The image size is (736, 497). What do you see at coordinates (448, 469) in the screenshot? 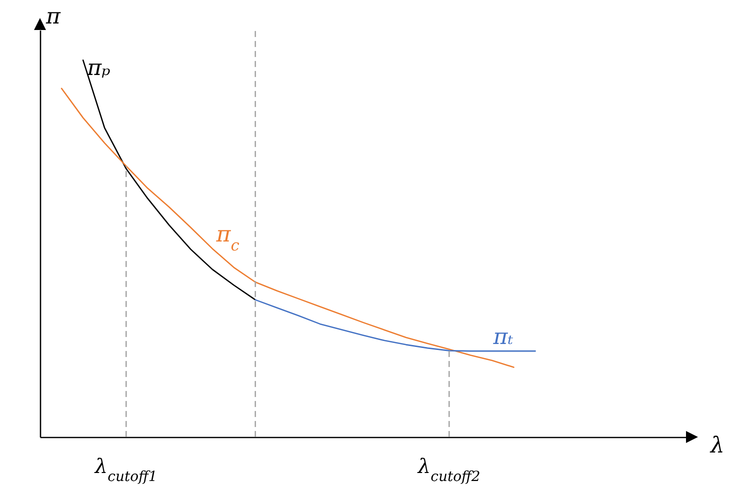
I see `text: λ$_{cutoff2}$` at bounding box center [448, 469].